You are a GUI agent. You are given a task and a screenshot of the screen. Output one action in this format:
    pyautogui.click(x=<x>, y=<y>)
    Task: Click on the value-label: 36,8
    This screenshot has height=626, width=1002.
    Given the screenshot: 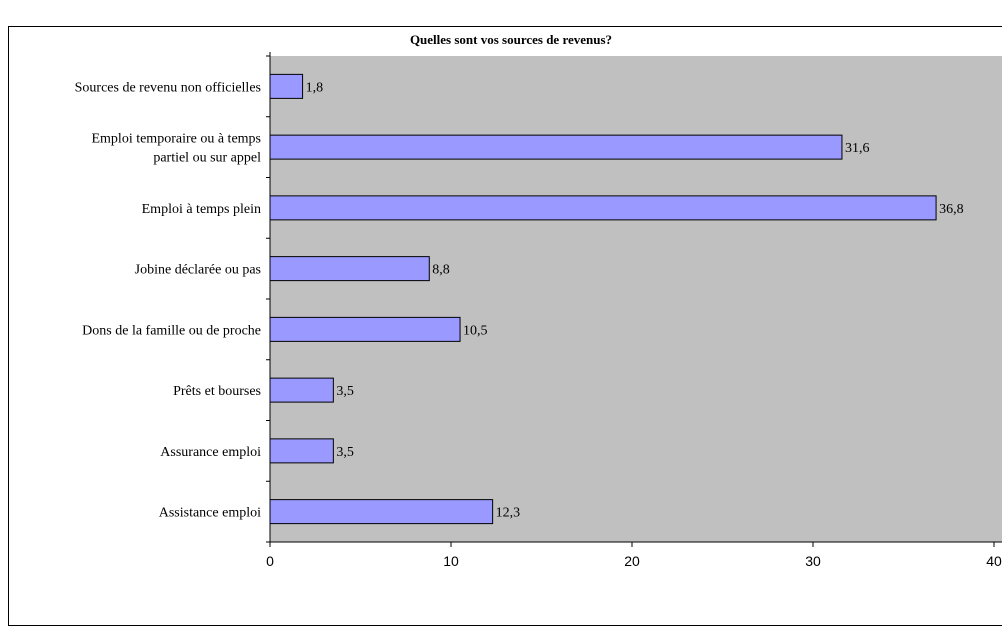 What is the action you would take?
    pyautogui.click(x=951, y=209)
    